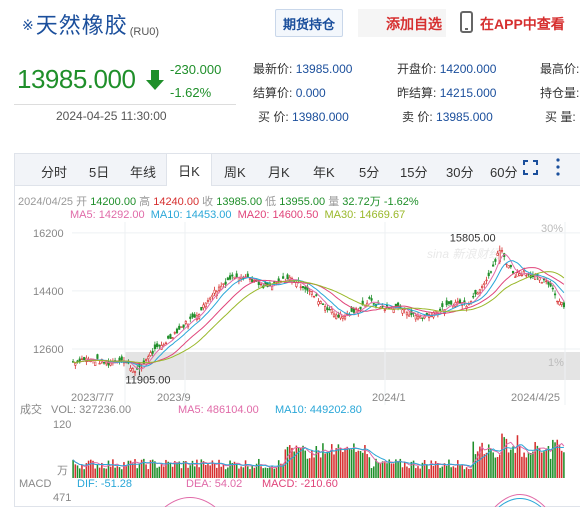 The height and width of the screenshot is (507, 580). Describe the element at coordinates (369, 172) in the screenshot. I see `tab-5min: 5分` at that location.